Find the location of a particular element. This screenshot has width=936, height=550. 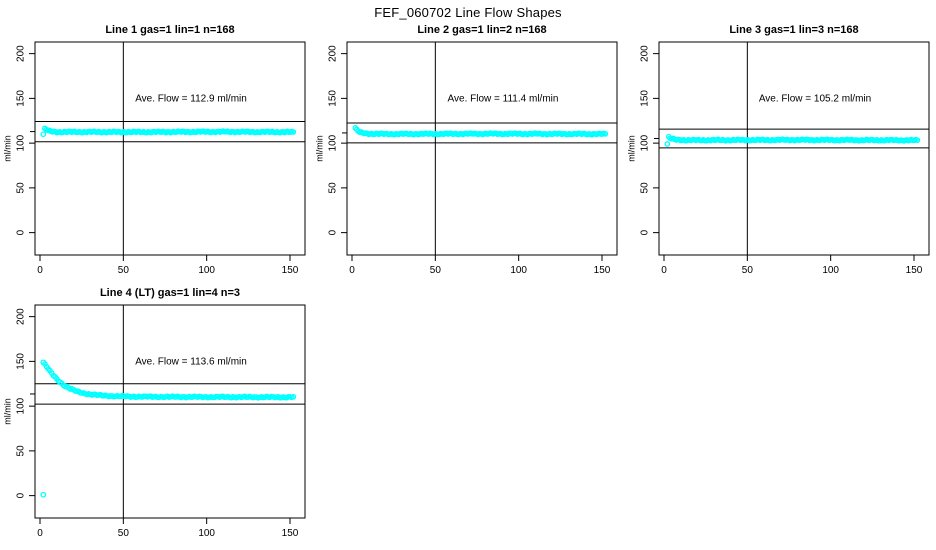

ave-flow-annotation: Ave. Flow = 111.4 ml/min is located at coordinates (503, 98).